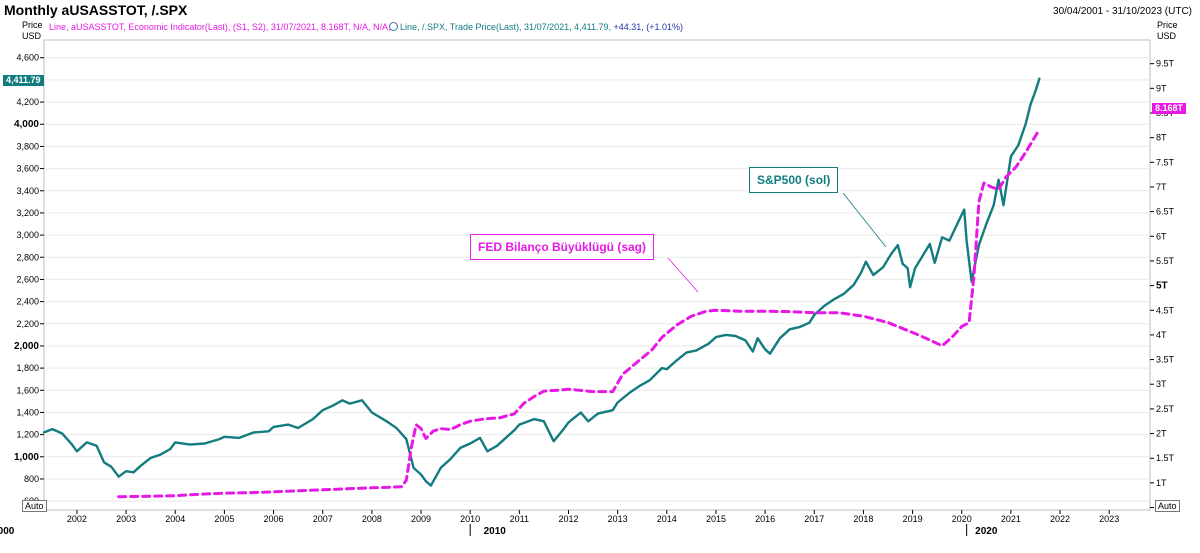 This screenshot has height=553, width=1200. What do you see at coordinates (863, 519) in the screenshot?
I see `x-tick-label: 2018` at bounding box center [863, 519].